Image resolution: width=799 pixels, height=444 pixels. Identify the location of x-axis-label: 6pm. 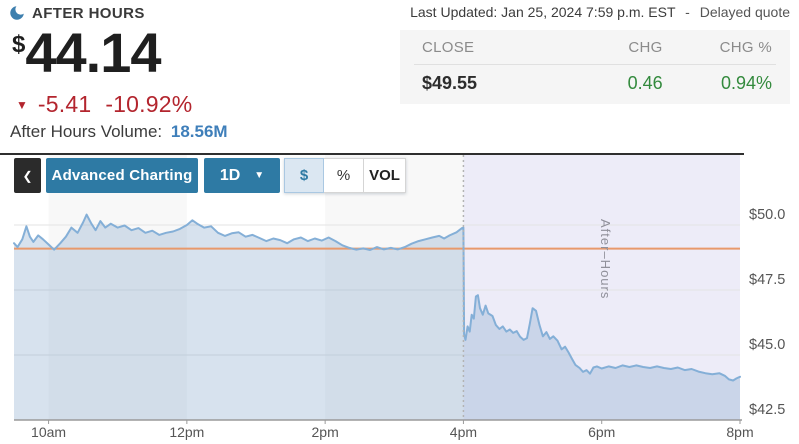
(601, 432).